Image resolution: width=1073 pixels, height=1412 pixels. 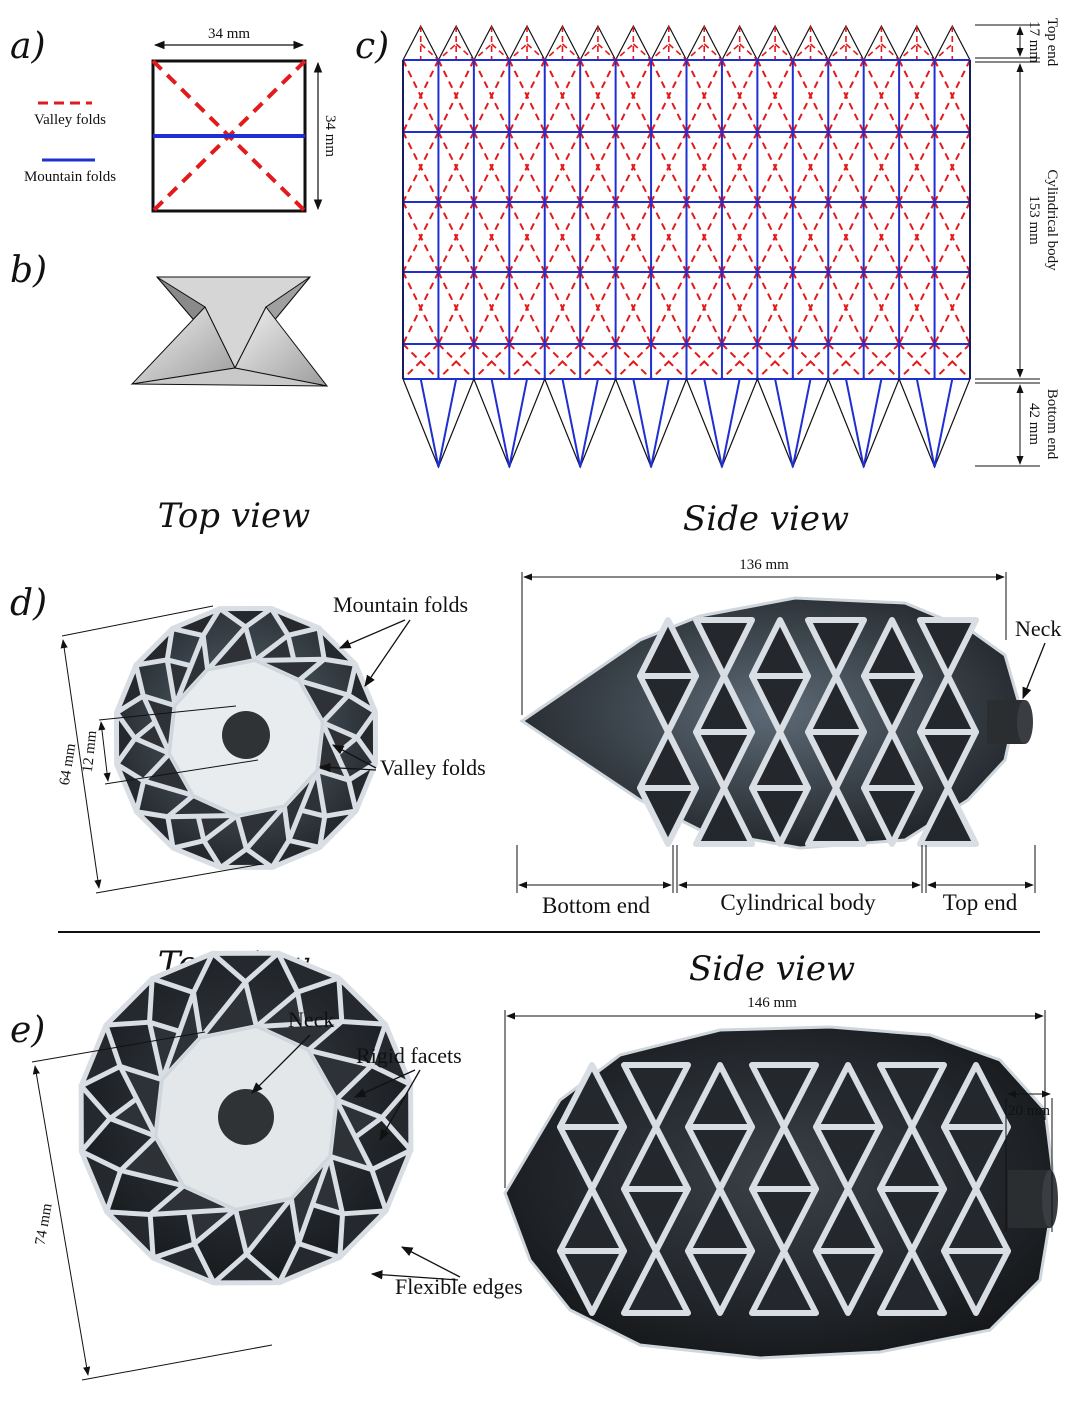 What do you see at coordinates (169, 318) in the screenshot?
I see `panel-b: b)` at bounding box center [169, 318].